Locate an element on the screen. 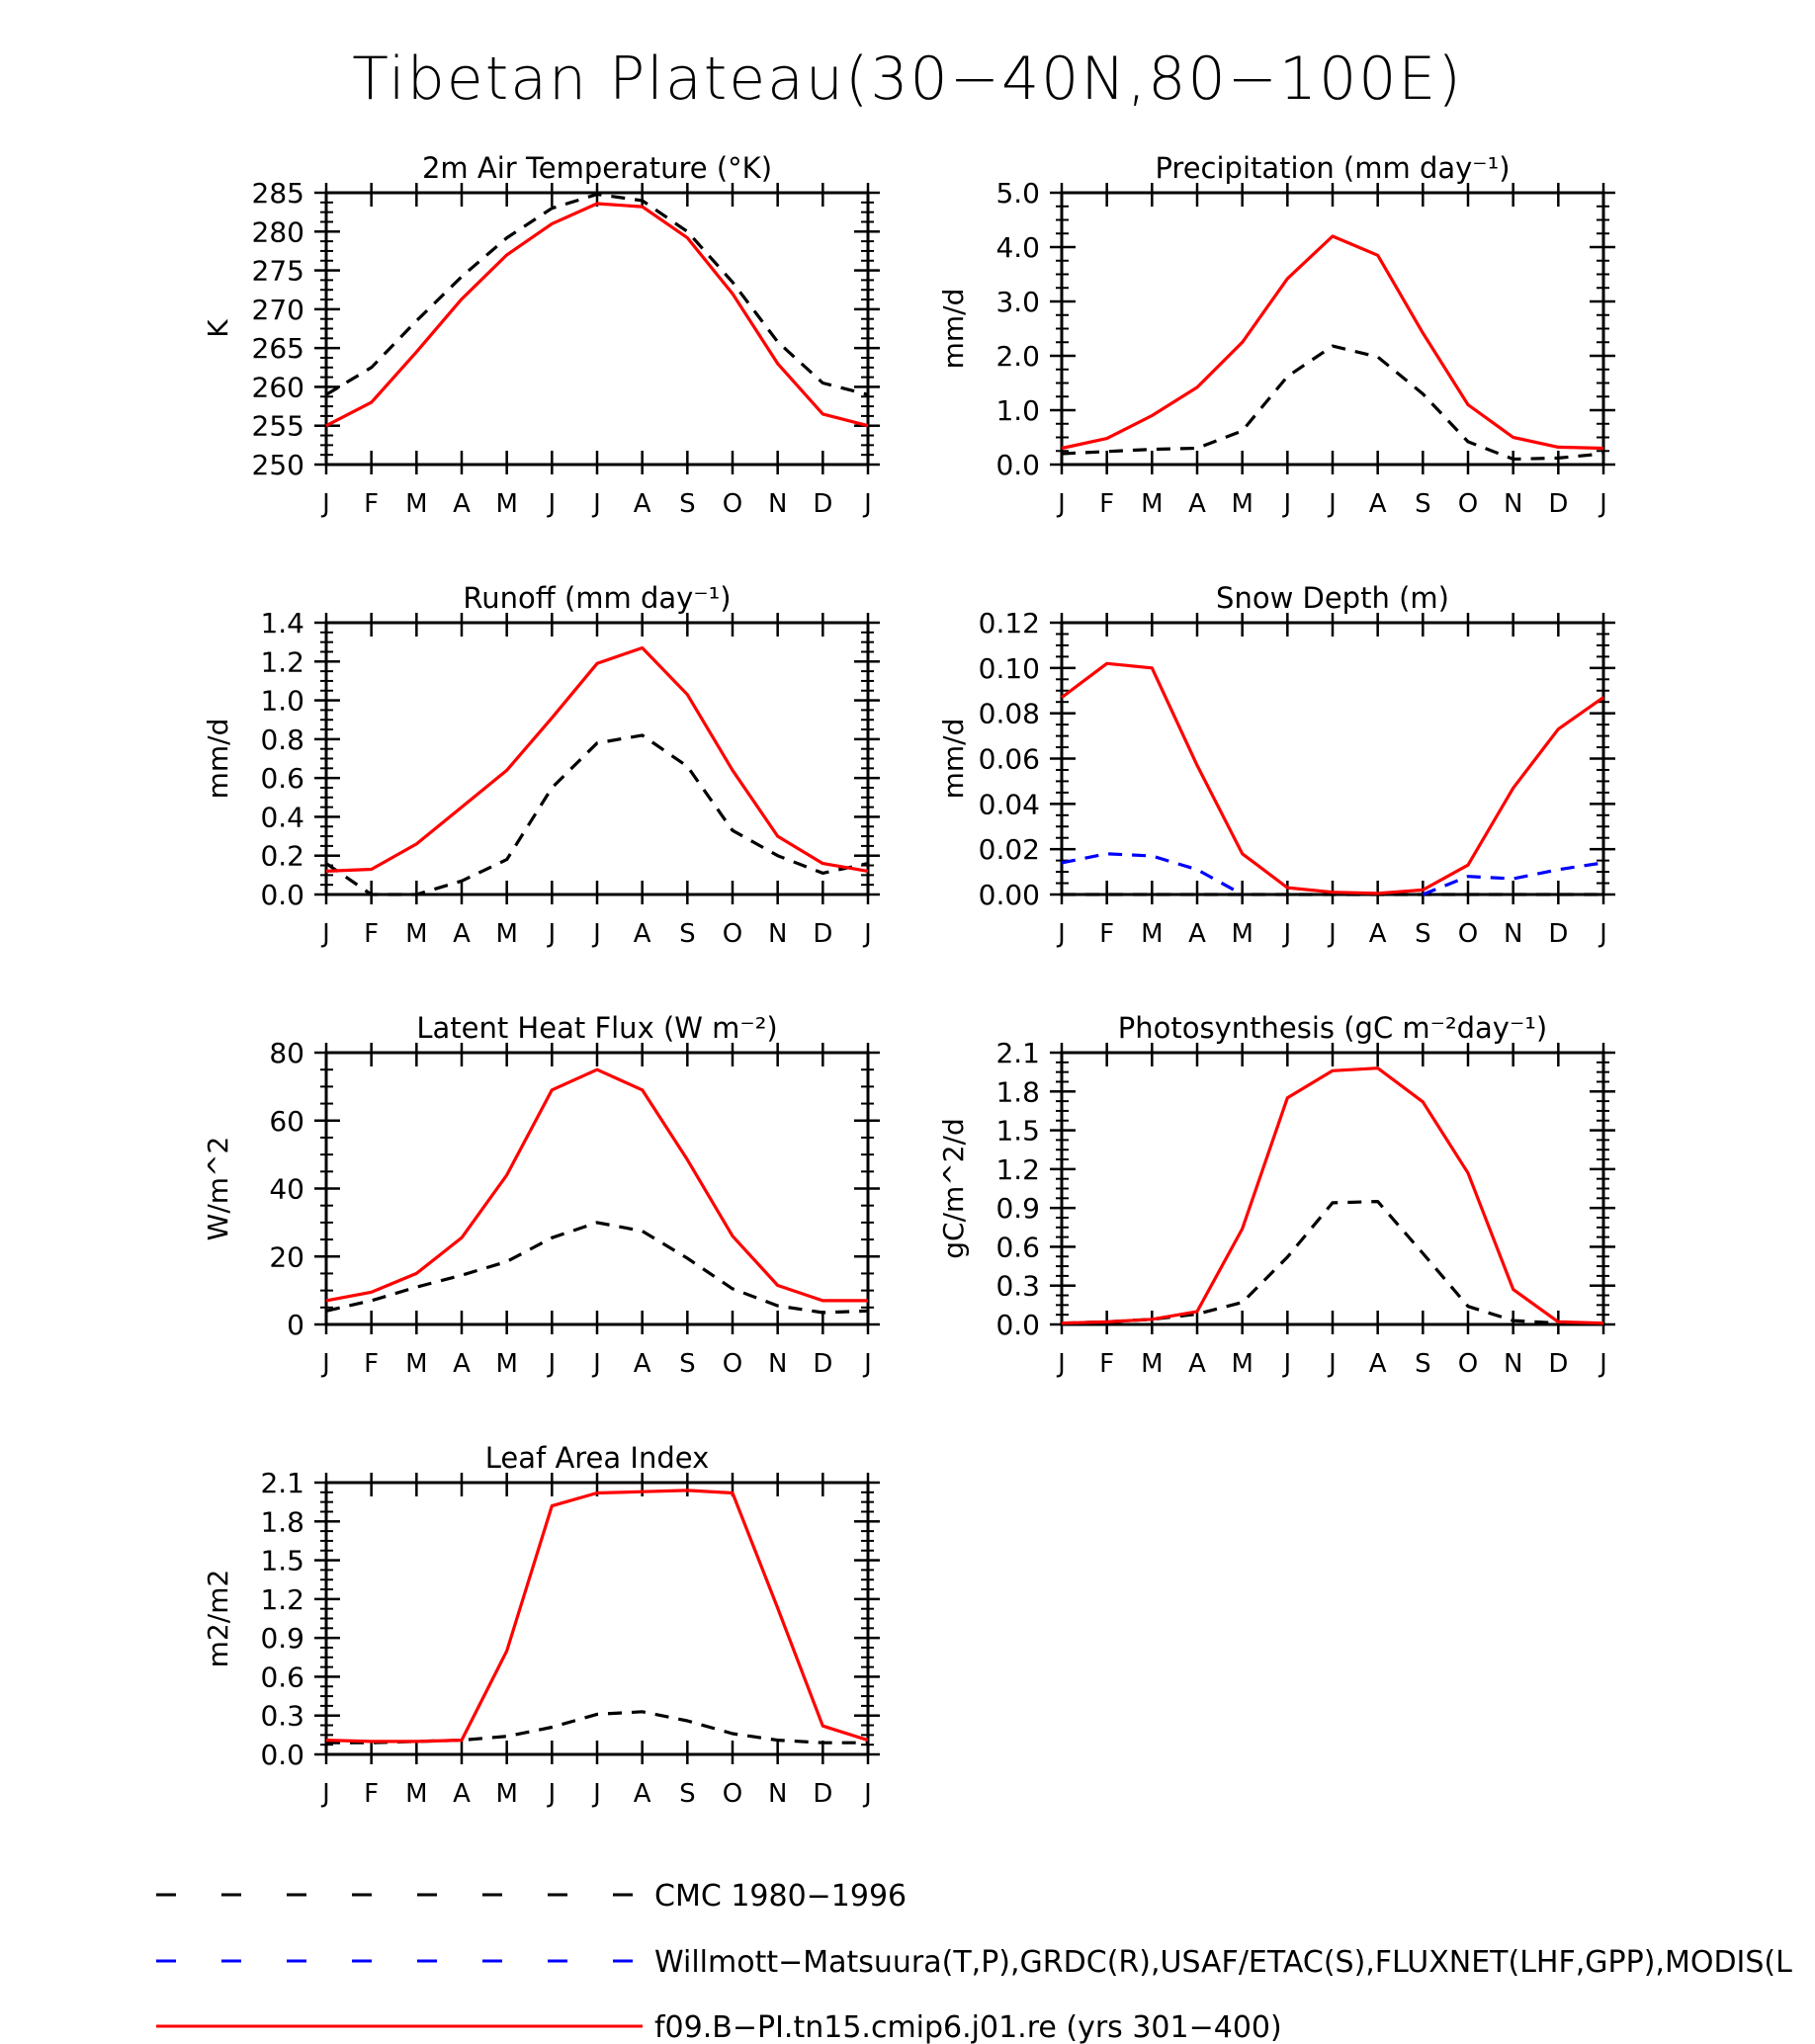  y-tick-label: 2.1 is located at coordinates (1018, 1053).